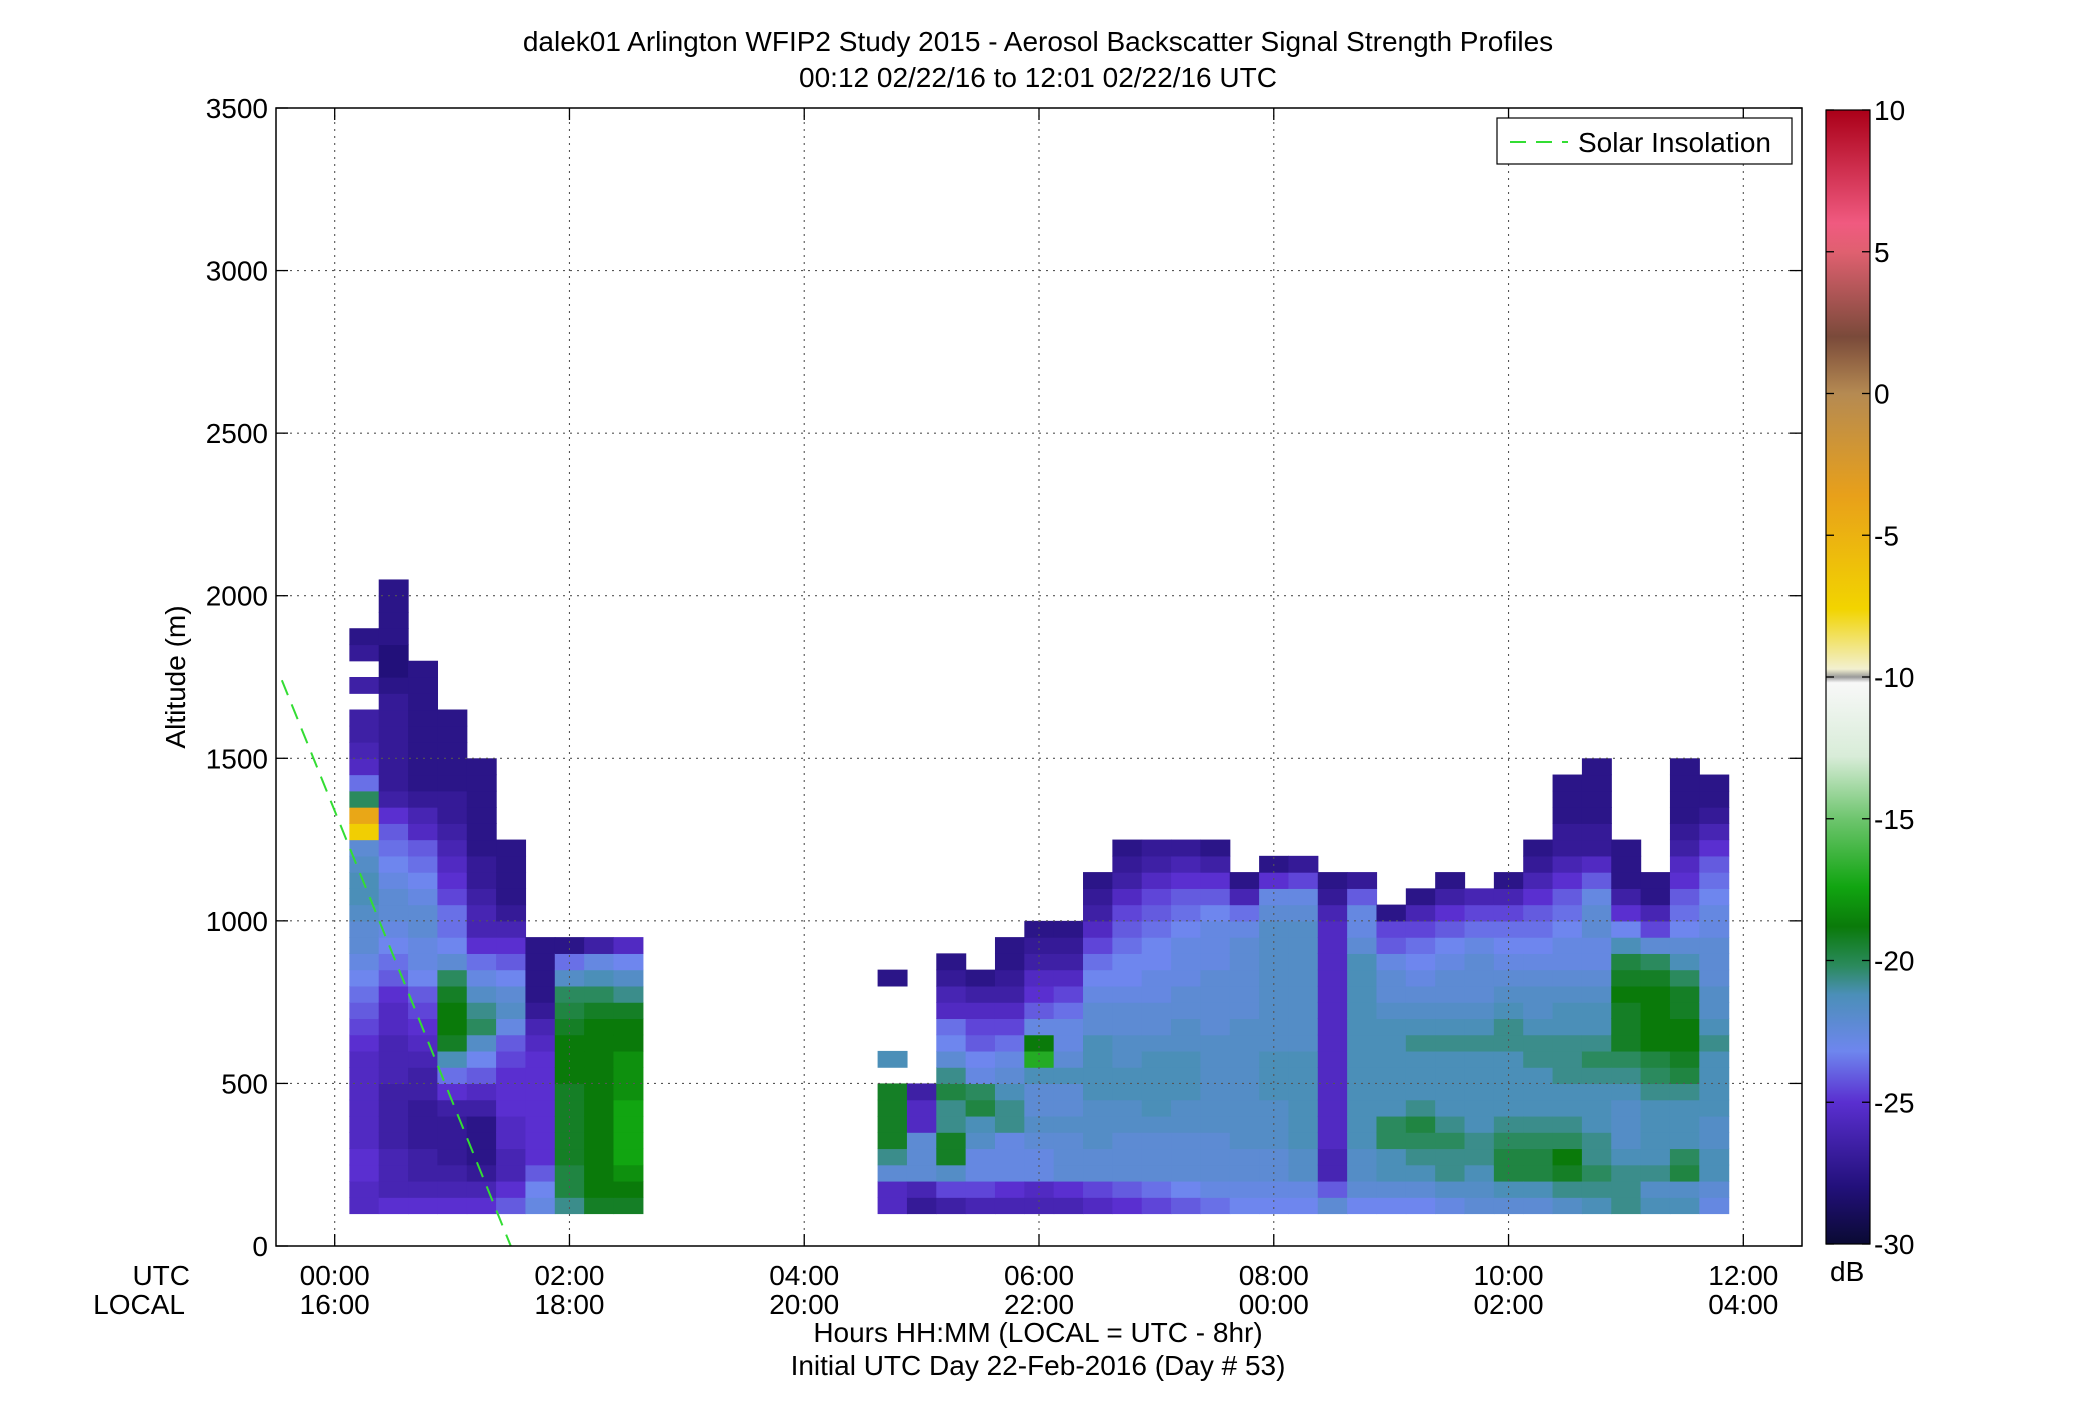 This screenshot has height=1425, width=2098. What do you see at coordinates (161, 1275) in the screenshot?
I see `x-row-label-utc: UTC` at bounding box center [161, 1275].